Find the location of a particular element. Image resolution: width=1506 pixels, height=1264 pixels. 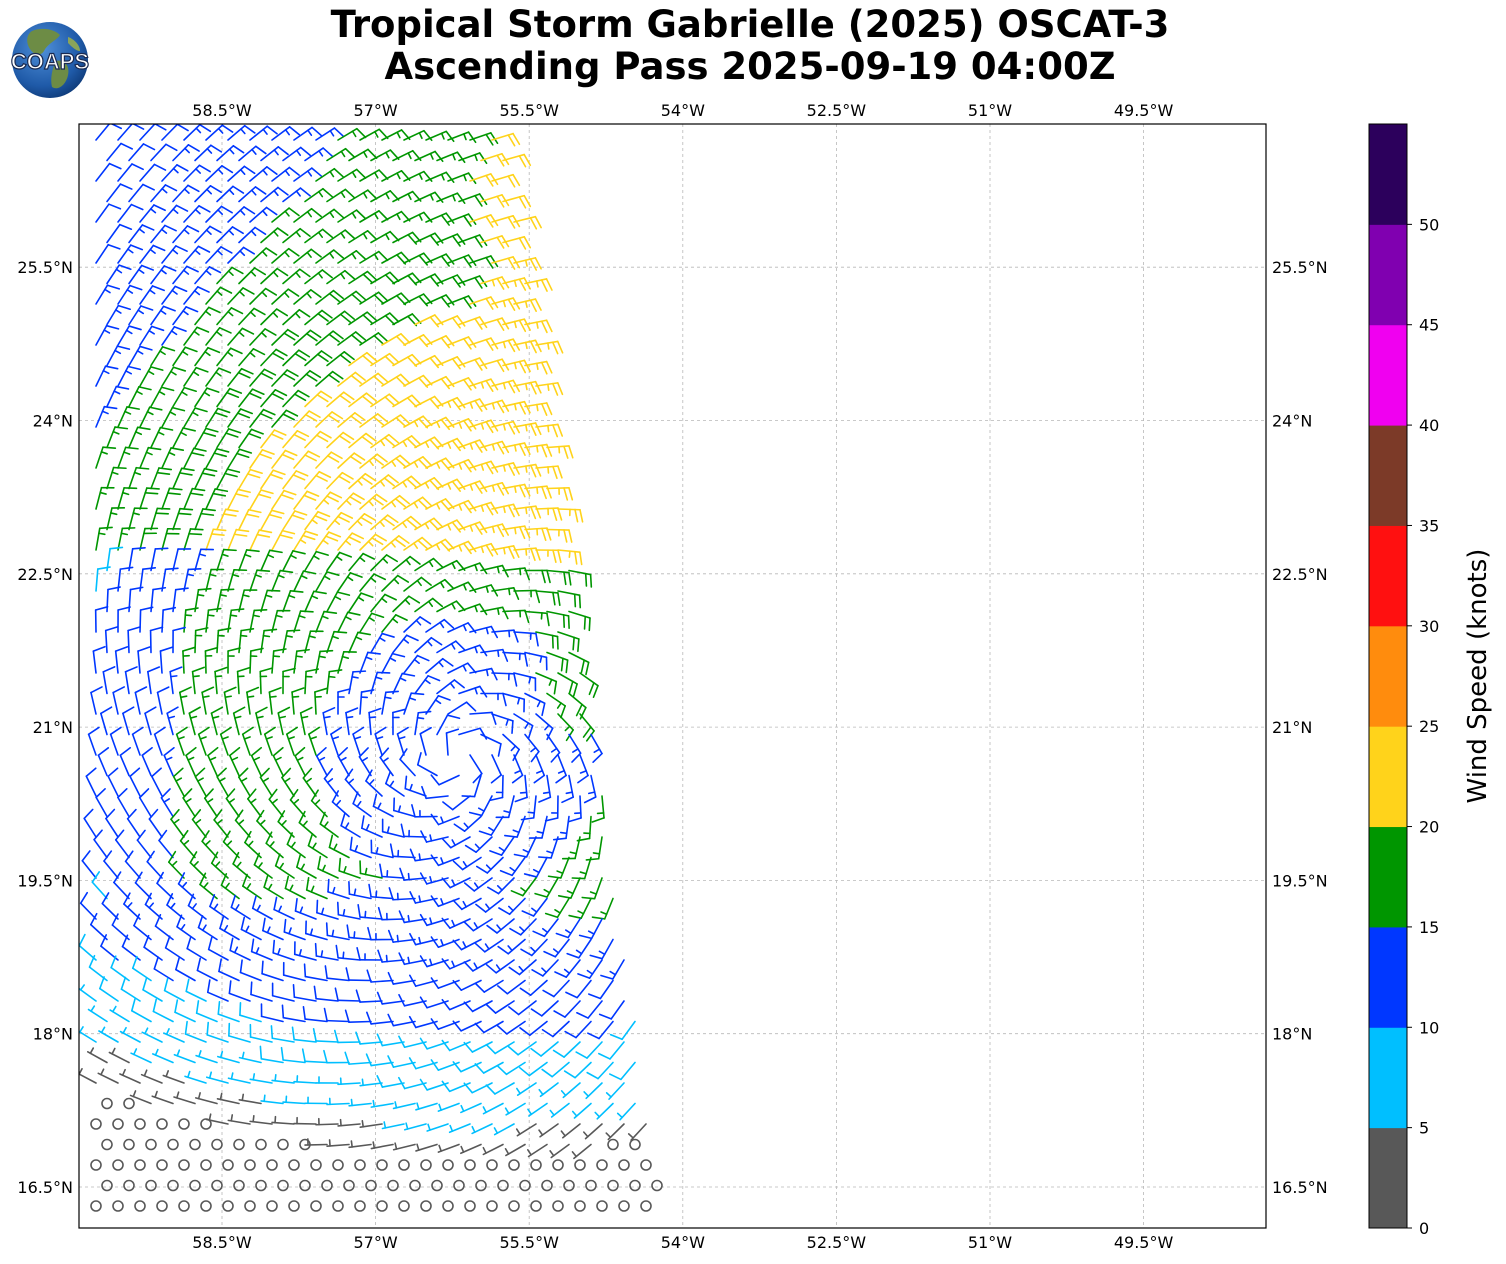

calm-circle is located at coordinates (635, 1144).